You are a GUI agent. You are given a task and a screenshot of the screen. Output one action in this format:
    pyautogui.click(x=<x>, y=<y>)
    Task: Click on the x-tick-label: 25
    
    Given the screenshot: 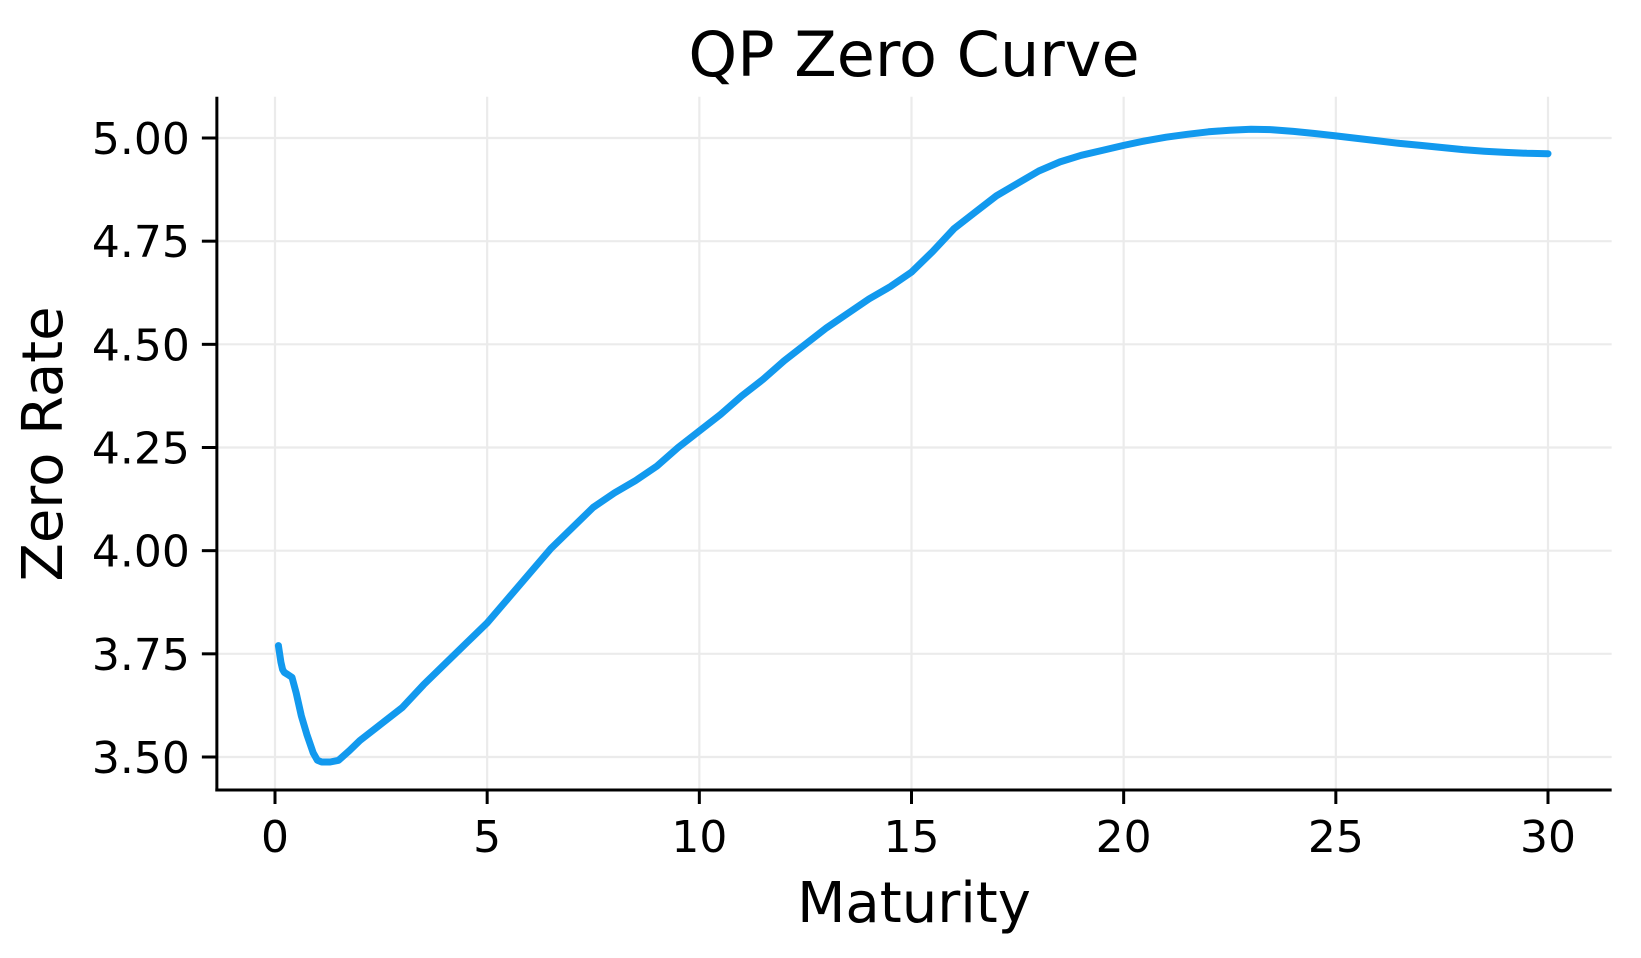 What is the action you would take?
    pyautogui.click(x=1336, y=837)
    